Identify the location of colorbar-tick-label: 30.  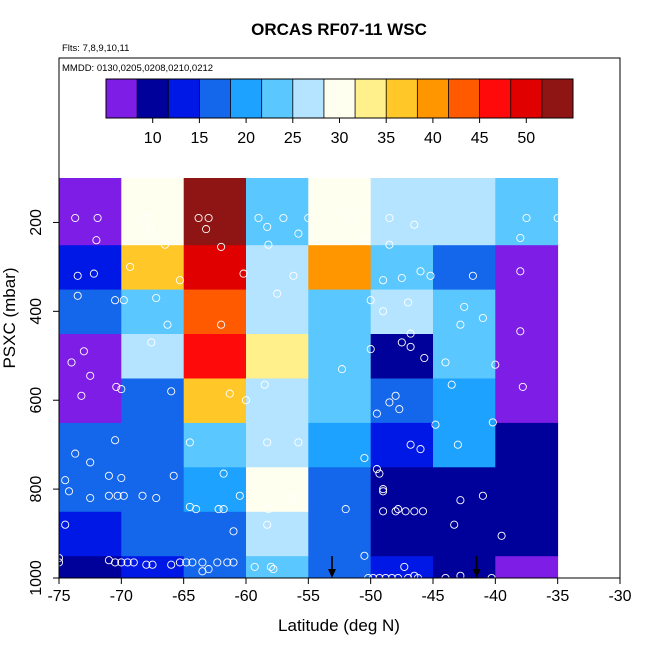
(340, 138).